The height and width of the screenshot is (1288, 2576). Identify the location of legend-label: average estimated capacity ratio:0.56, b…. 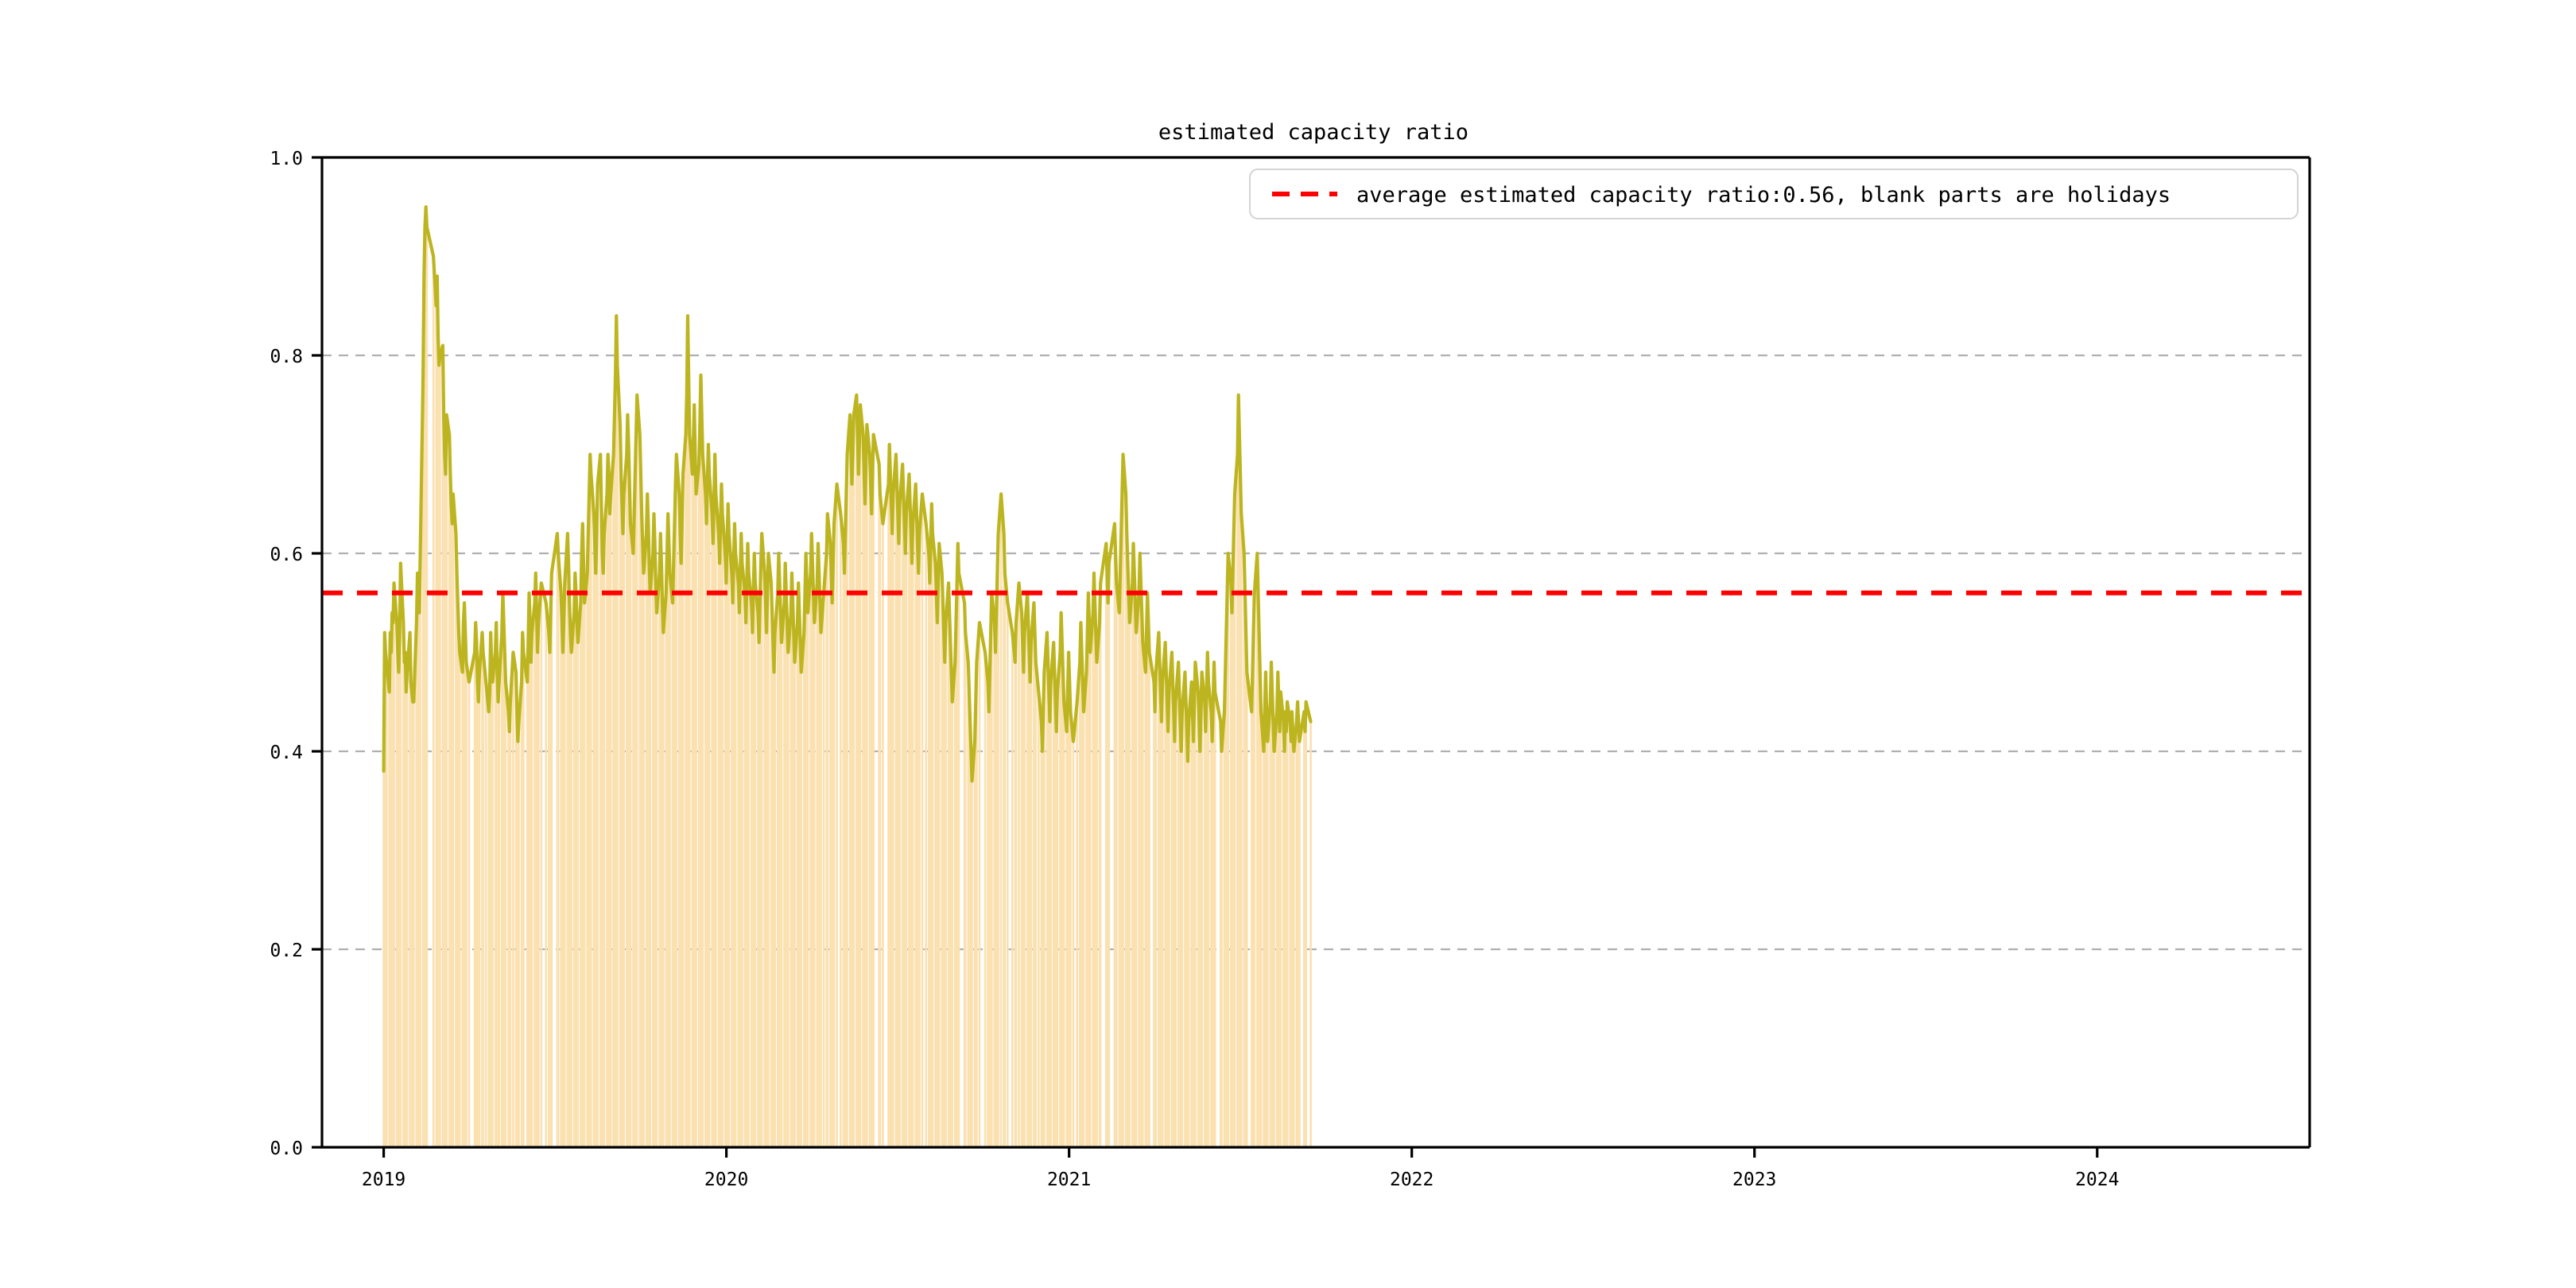
(1763, 196).